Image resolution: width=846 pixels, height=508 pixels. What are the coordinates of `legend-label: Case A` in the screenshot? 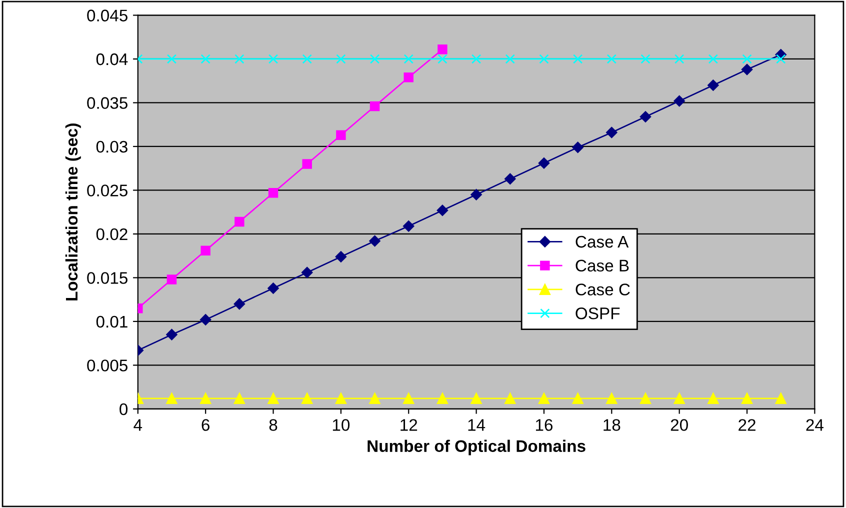 It's located at (602, 242).